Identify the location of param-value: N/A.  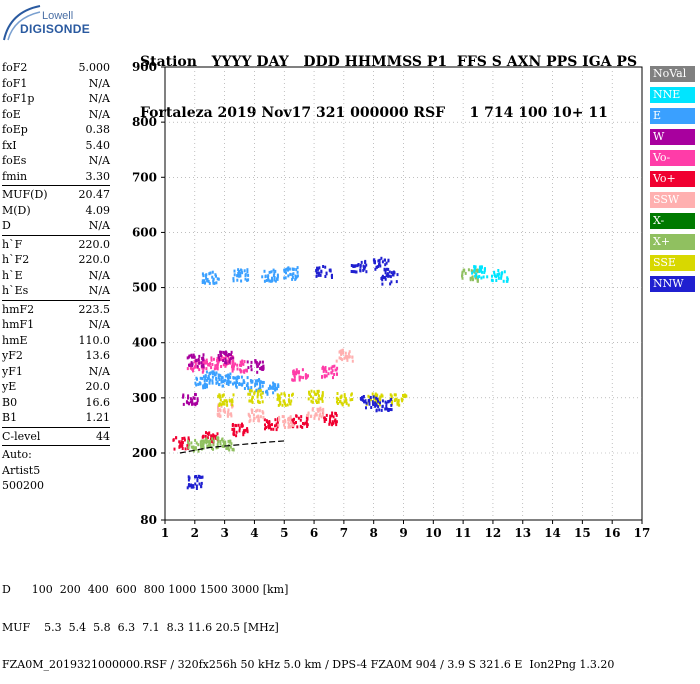
(99, 324).